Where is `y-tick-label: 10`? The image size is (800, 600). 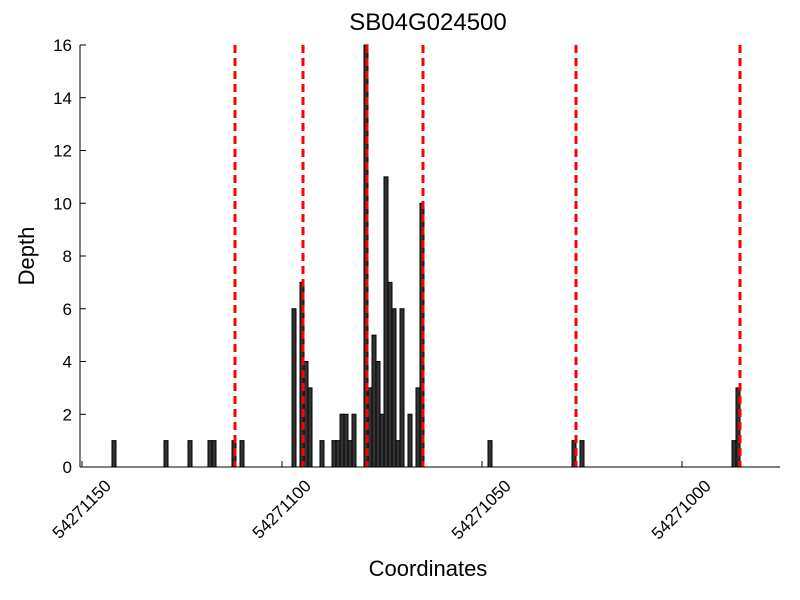 y-tick-label: 10 is located at coordinates (62, 203).